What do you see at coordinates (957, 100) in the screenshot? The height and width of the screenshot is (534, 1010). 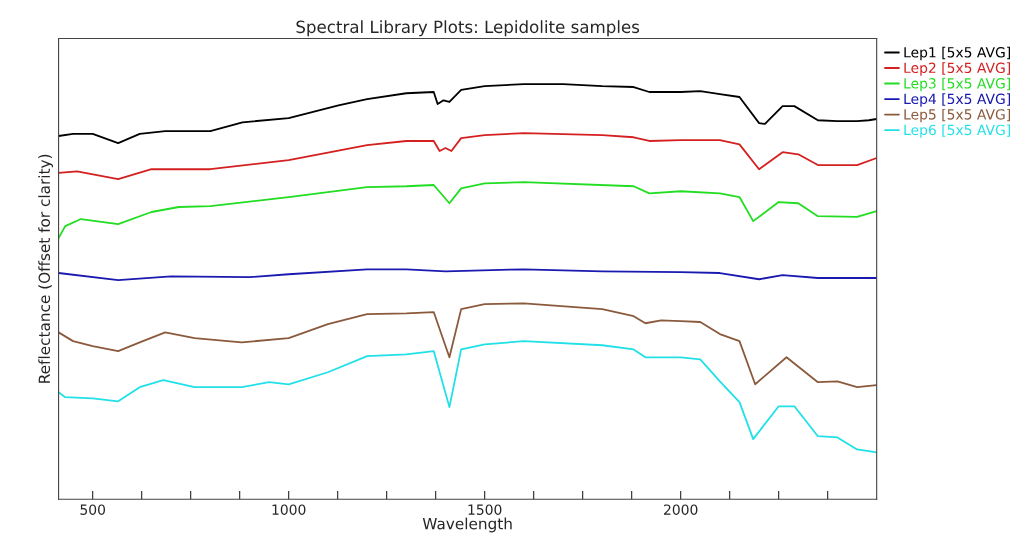 I see `legend-label: Lep4 [5x5 AVG]` at bounding box center [957, 100].